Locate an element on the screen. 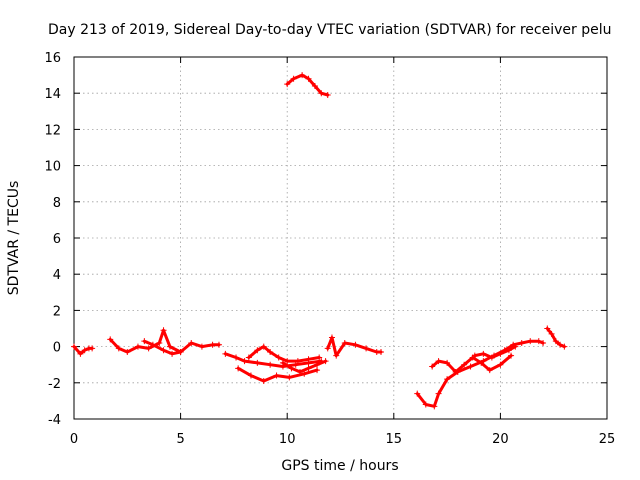 This screenshot has height=480, width=640. series-s5 is located at coordinates (278, 374).